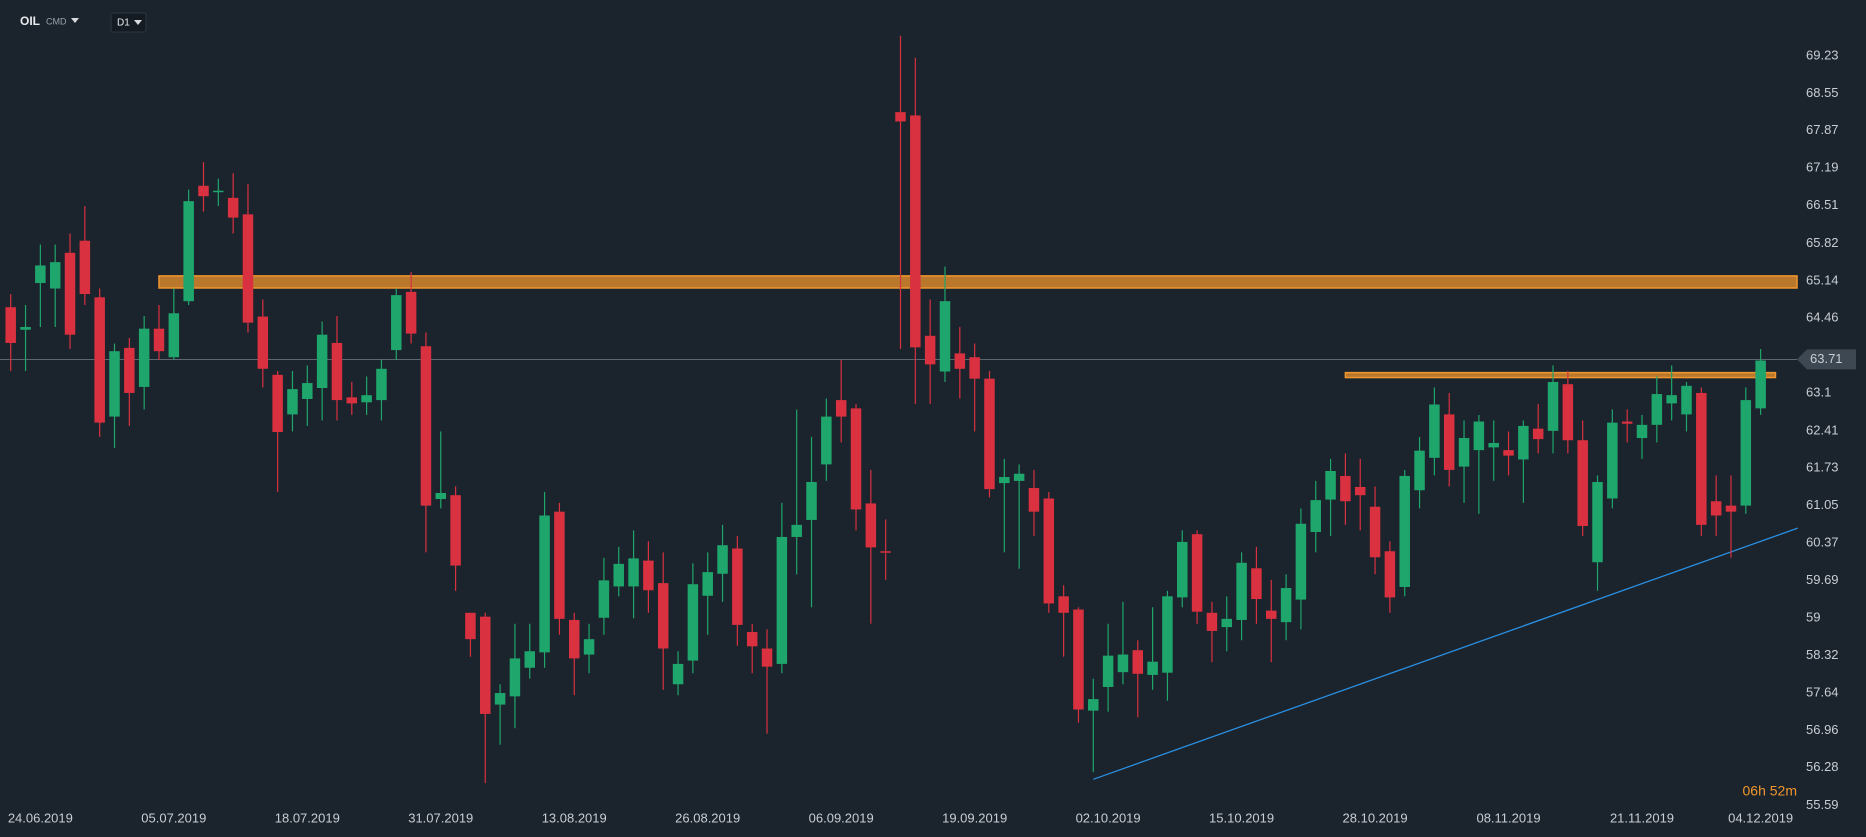 Image resolution: width=1866 pixels, height=837 pixels. I want to click on y-tick-label: 59.69, so click(1822, 579).